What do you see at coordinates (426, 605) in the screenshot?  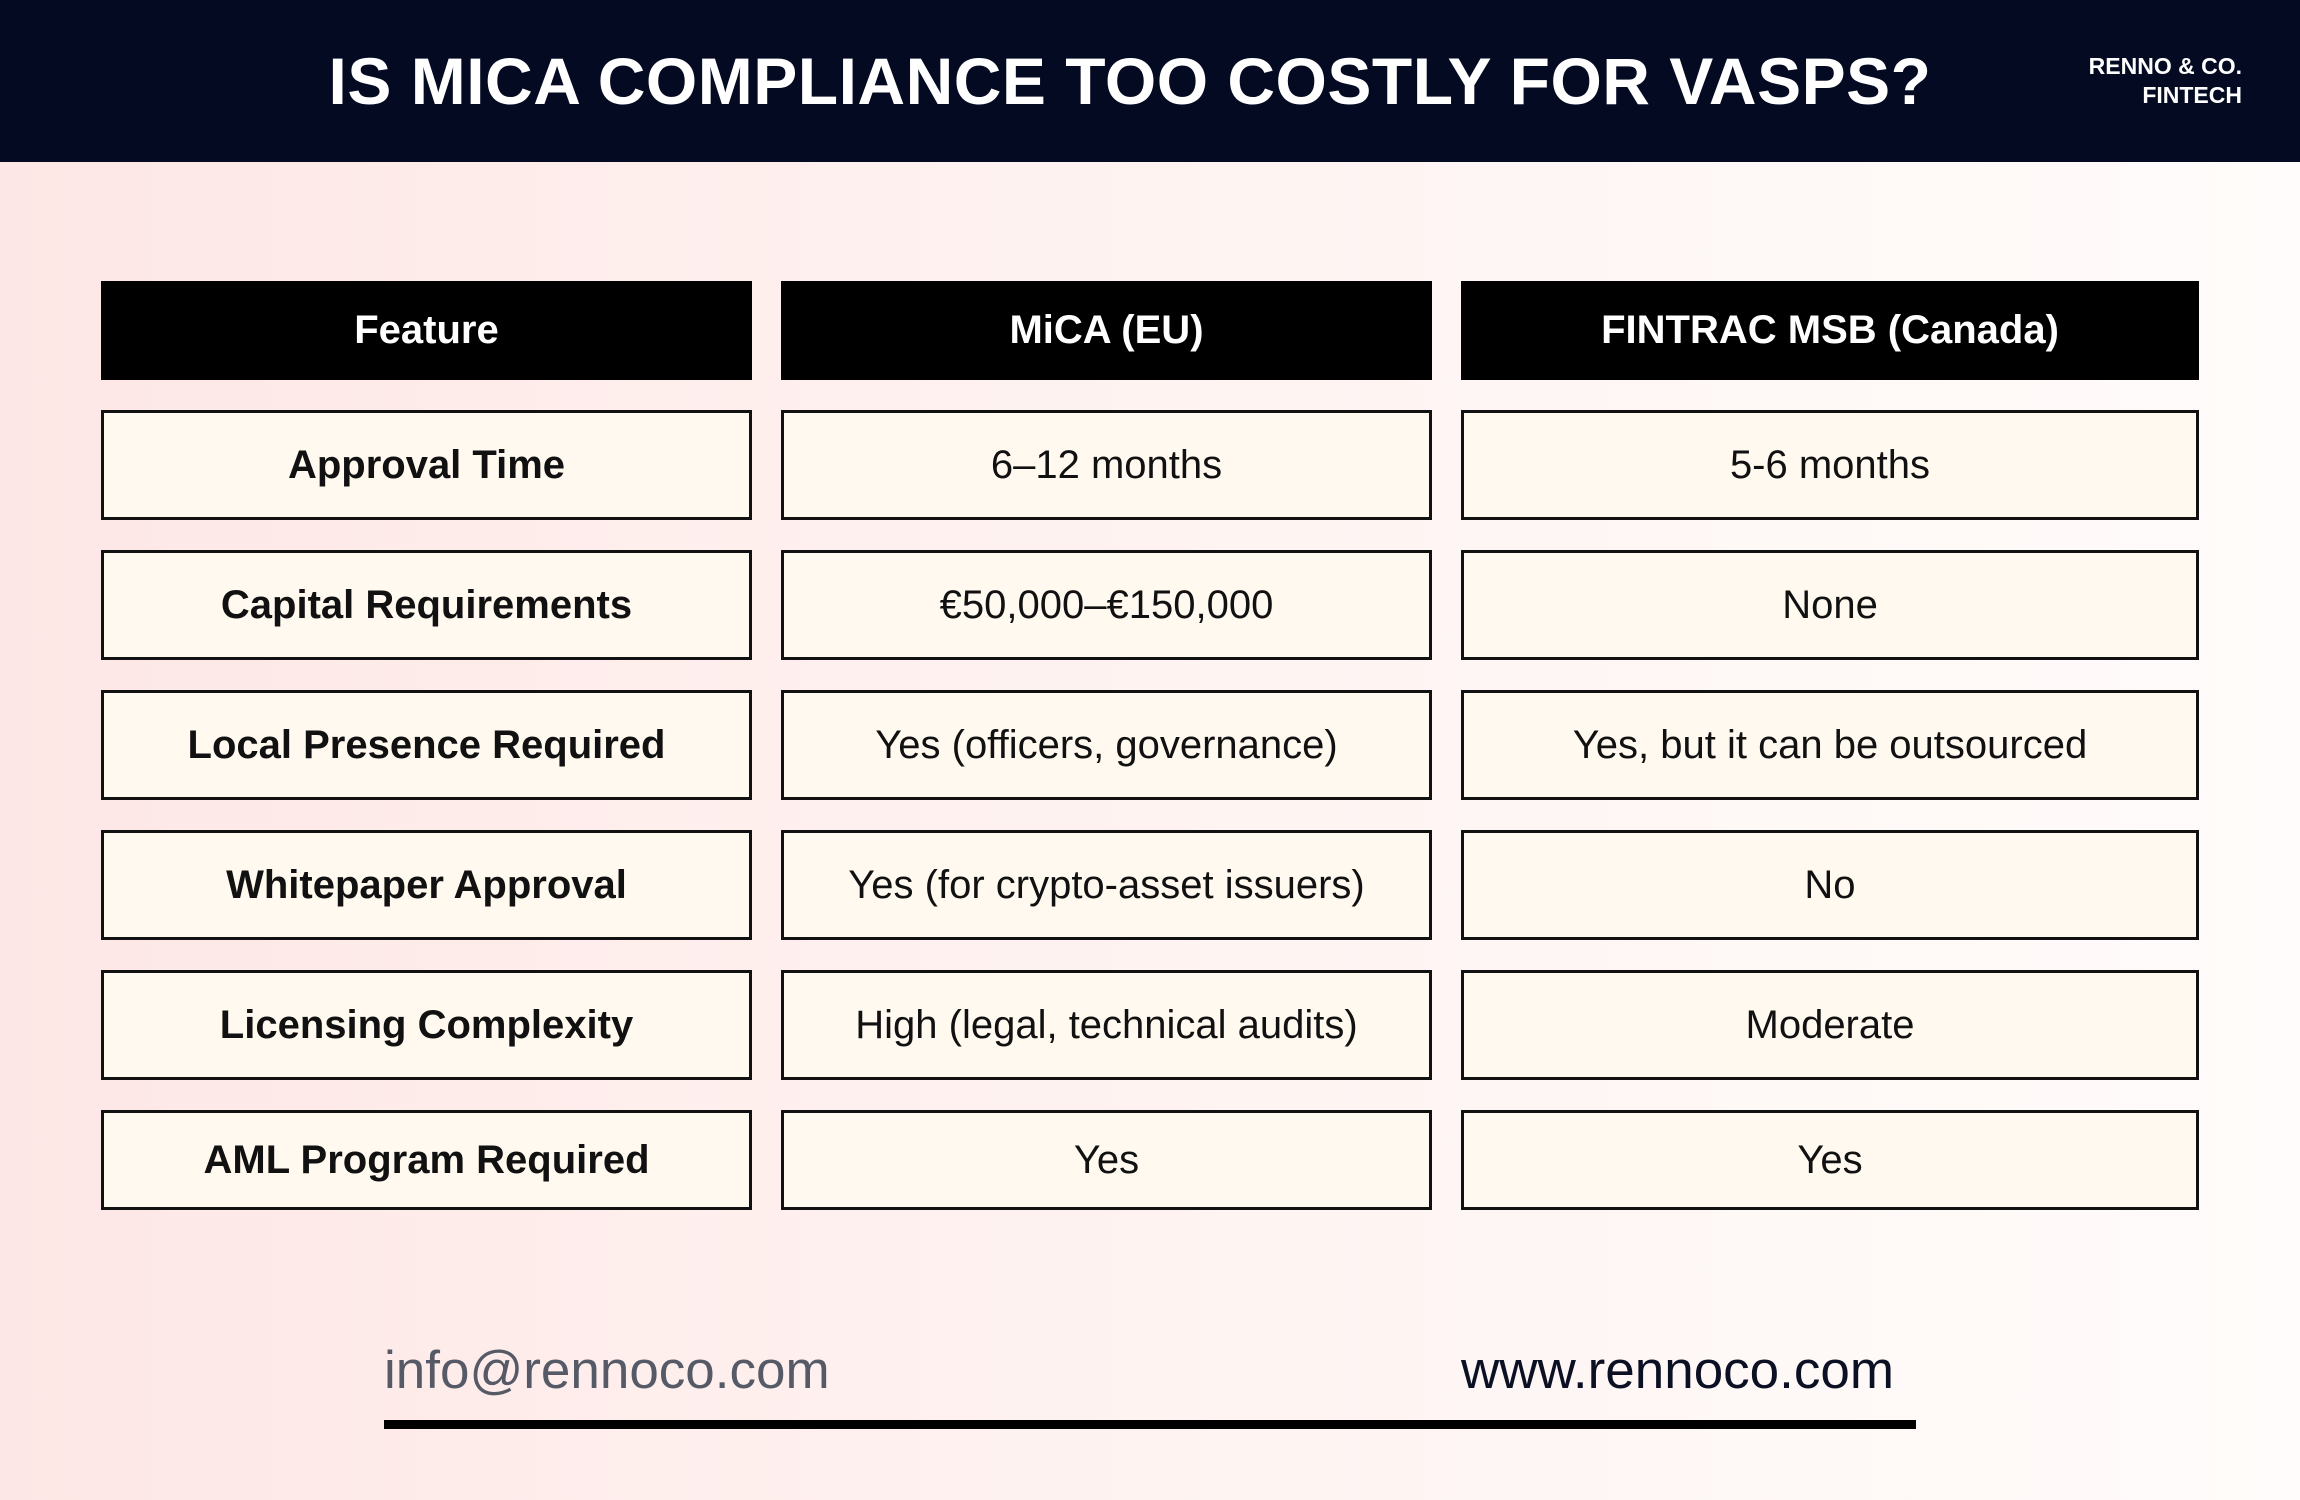 I see `row-feature-cell: Capital Requirements` at bounding box center [426, 605].